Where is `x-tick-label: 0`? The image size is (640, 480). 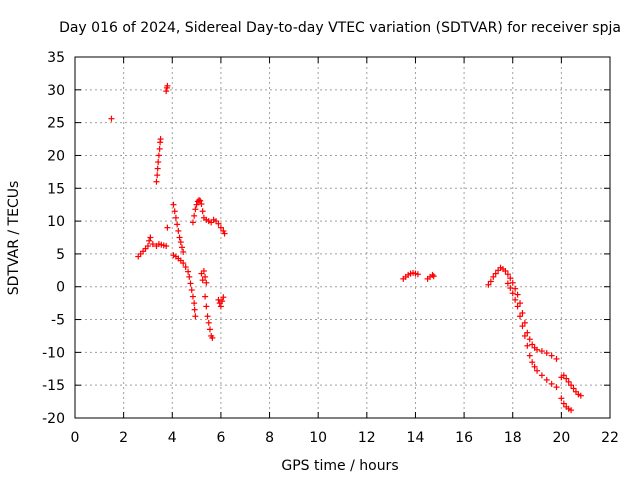
x-tick-label: 0 is located at coordinates (75, 438).